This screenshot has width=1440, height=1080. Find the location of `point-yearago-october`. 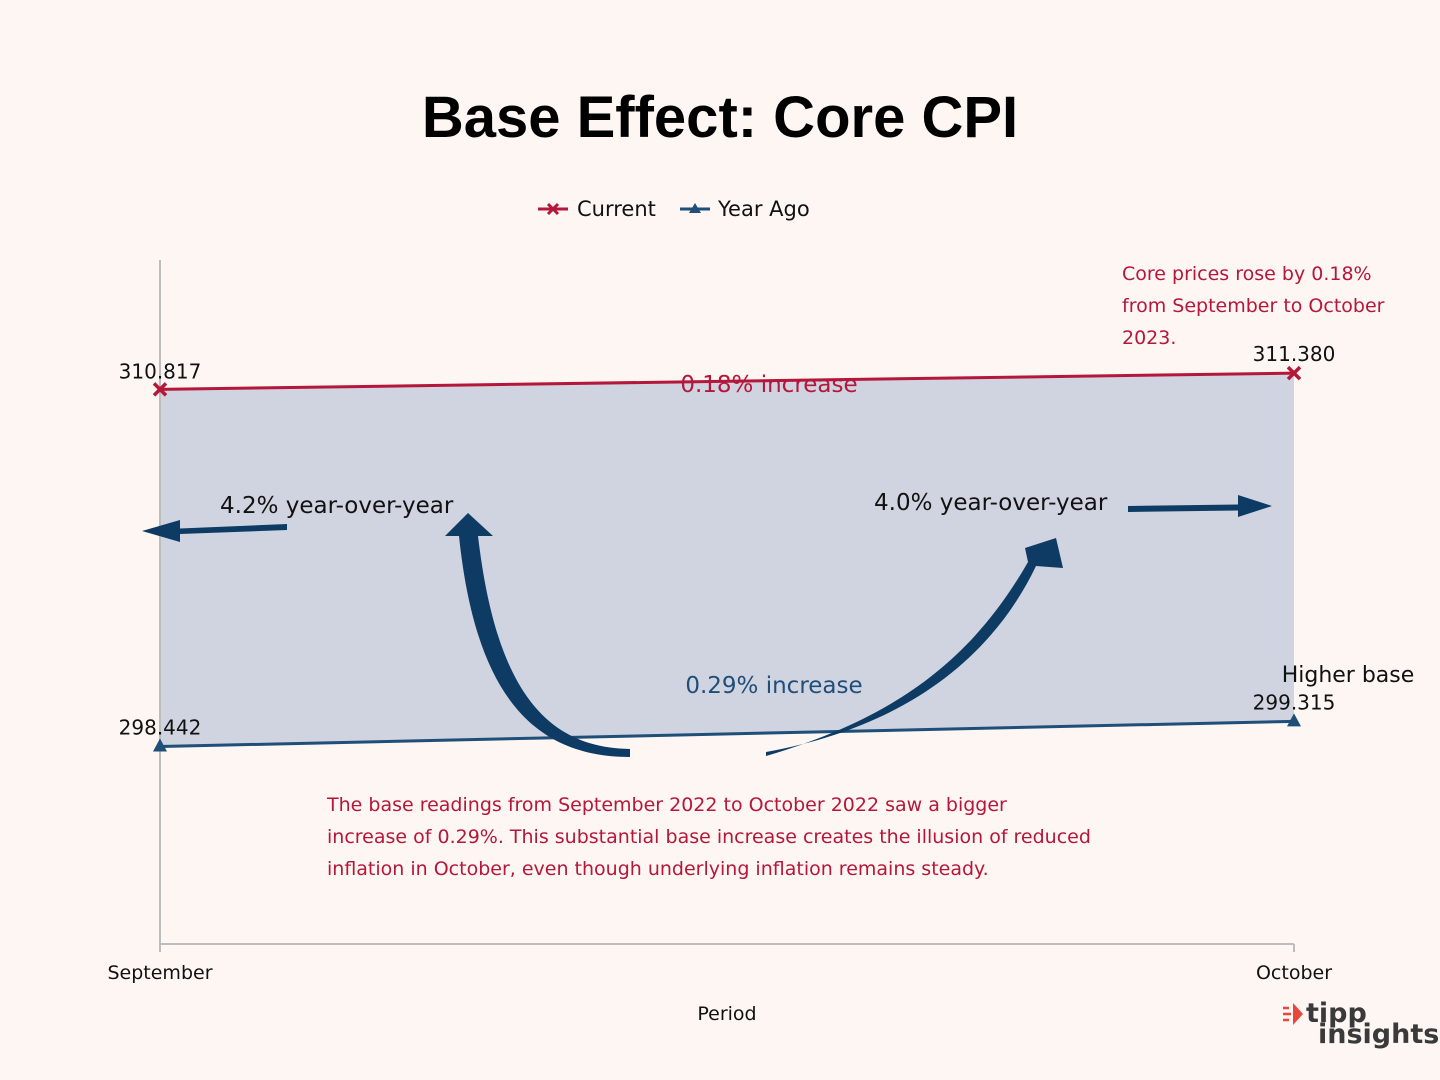

point-yearago-october is located at coordinates (1294, 720).